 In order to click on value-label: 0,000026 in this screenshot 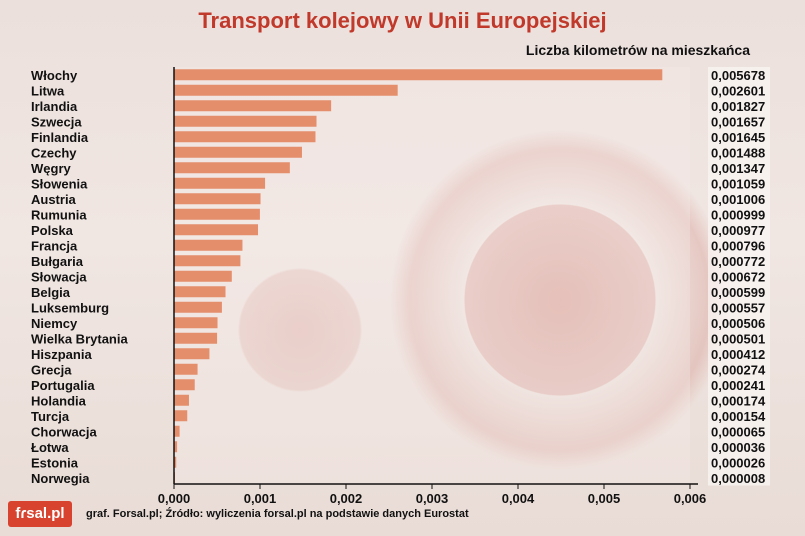, I will do `click(738, 462)`.